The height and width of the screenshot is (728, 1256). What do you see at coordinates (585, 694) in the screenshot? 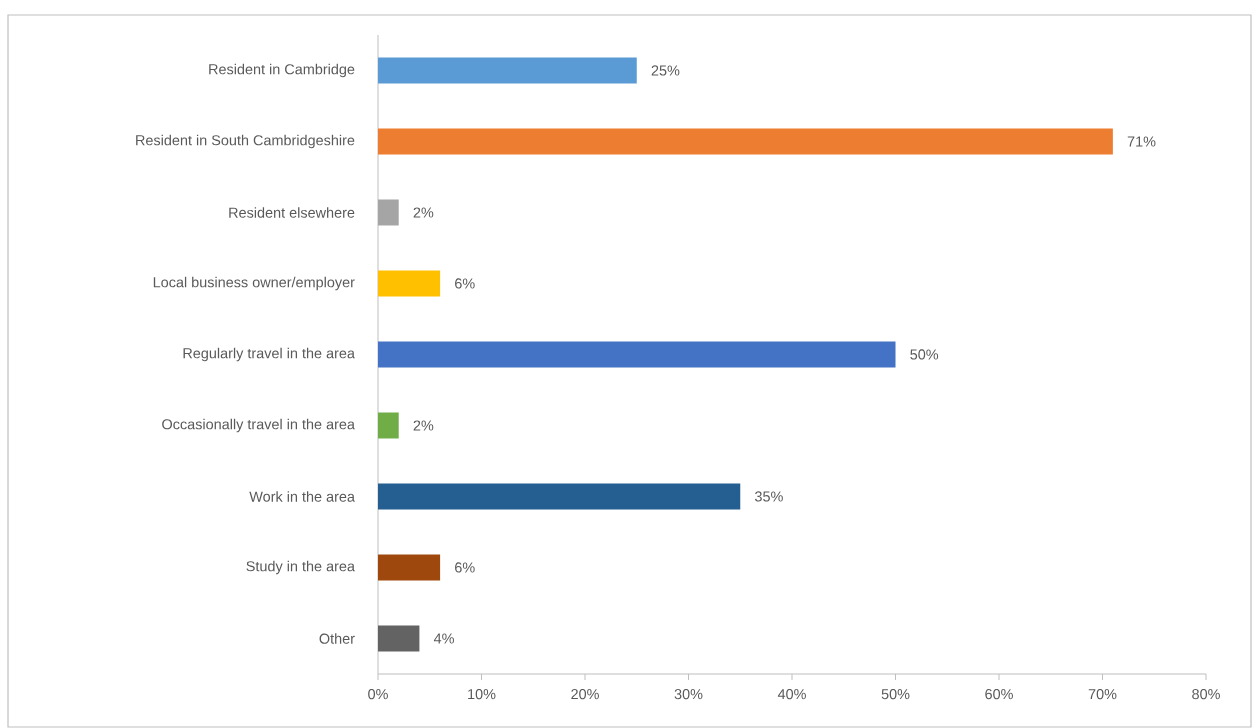
I see `x-tick-label: 20%` at bounding box center [585, 694].